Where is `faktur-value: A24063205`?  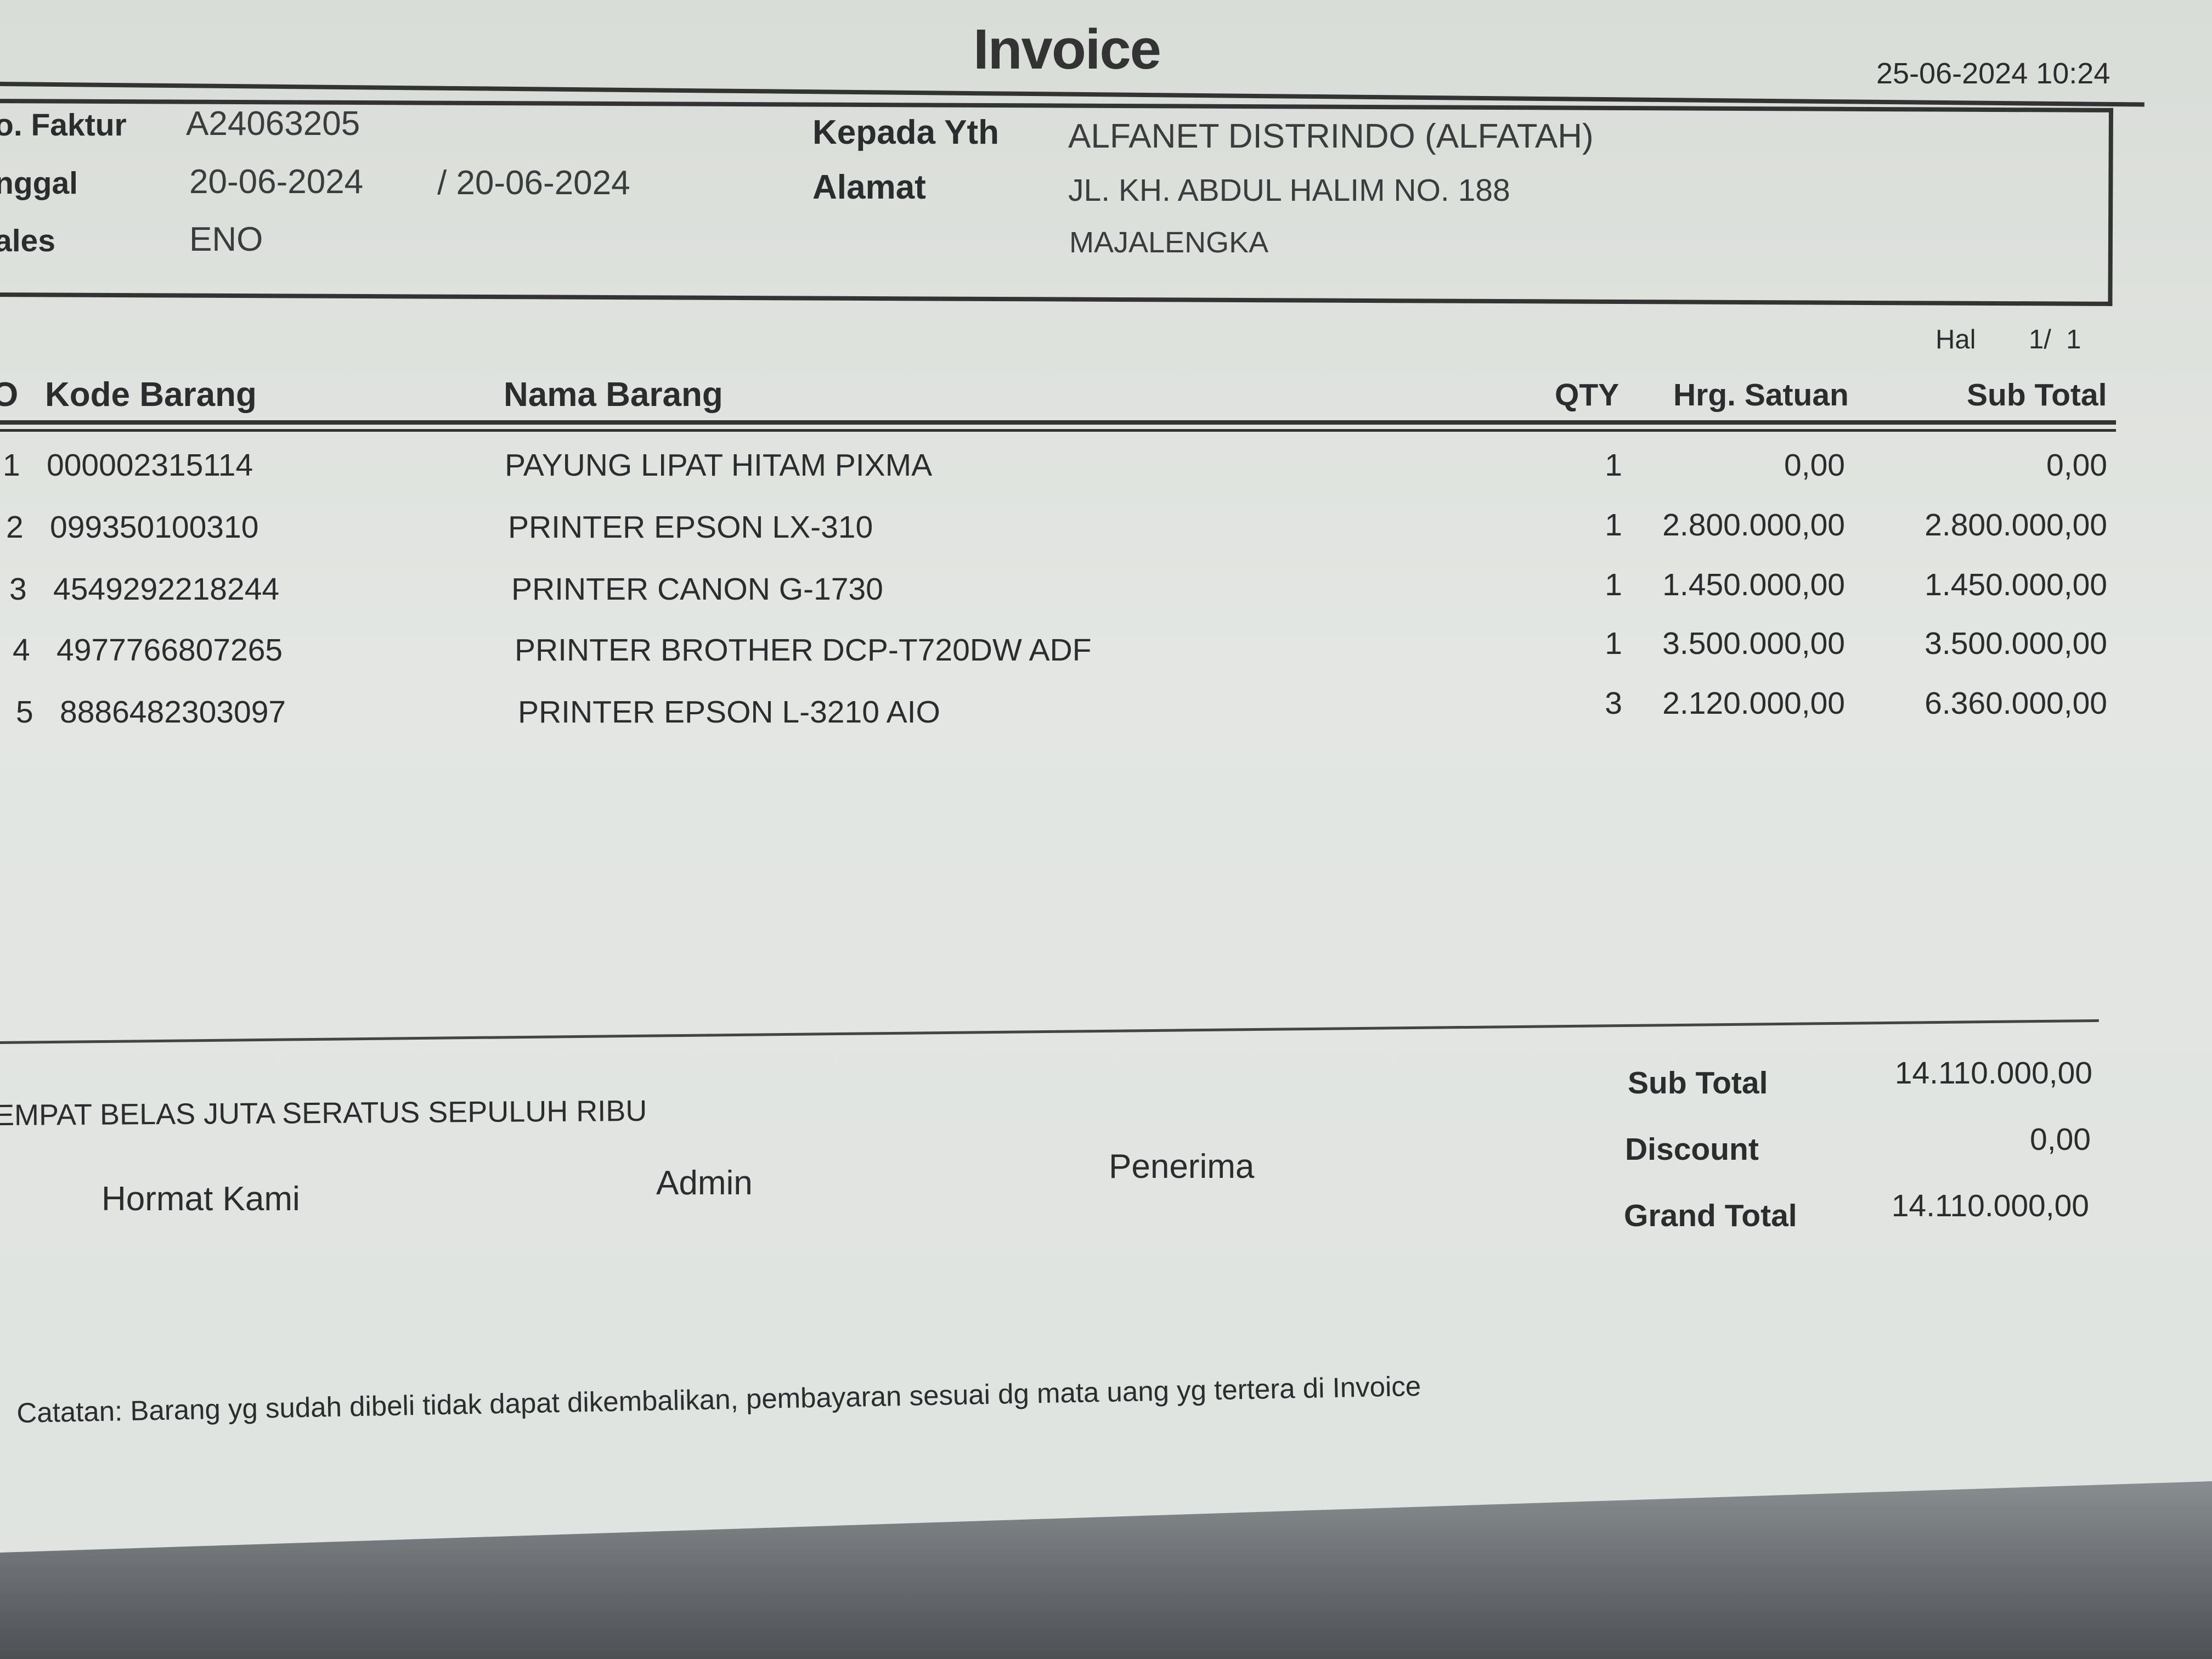 faktur-value: A24063205 is located at coordinates (273, 124).